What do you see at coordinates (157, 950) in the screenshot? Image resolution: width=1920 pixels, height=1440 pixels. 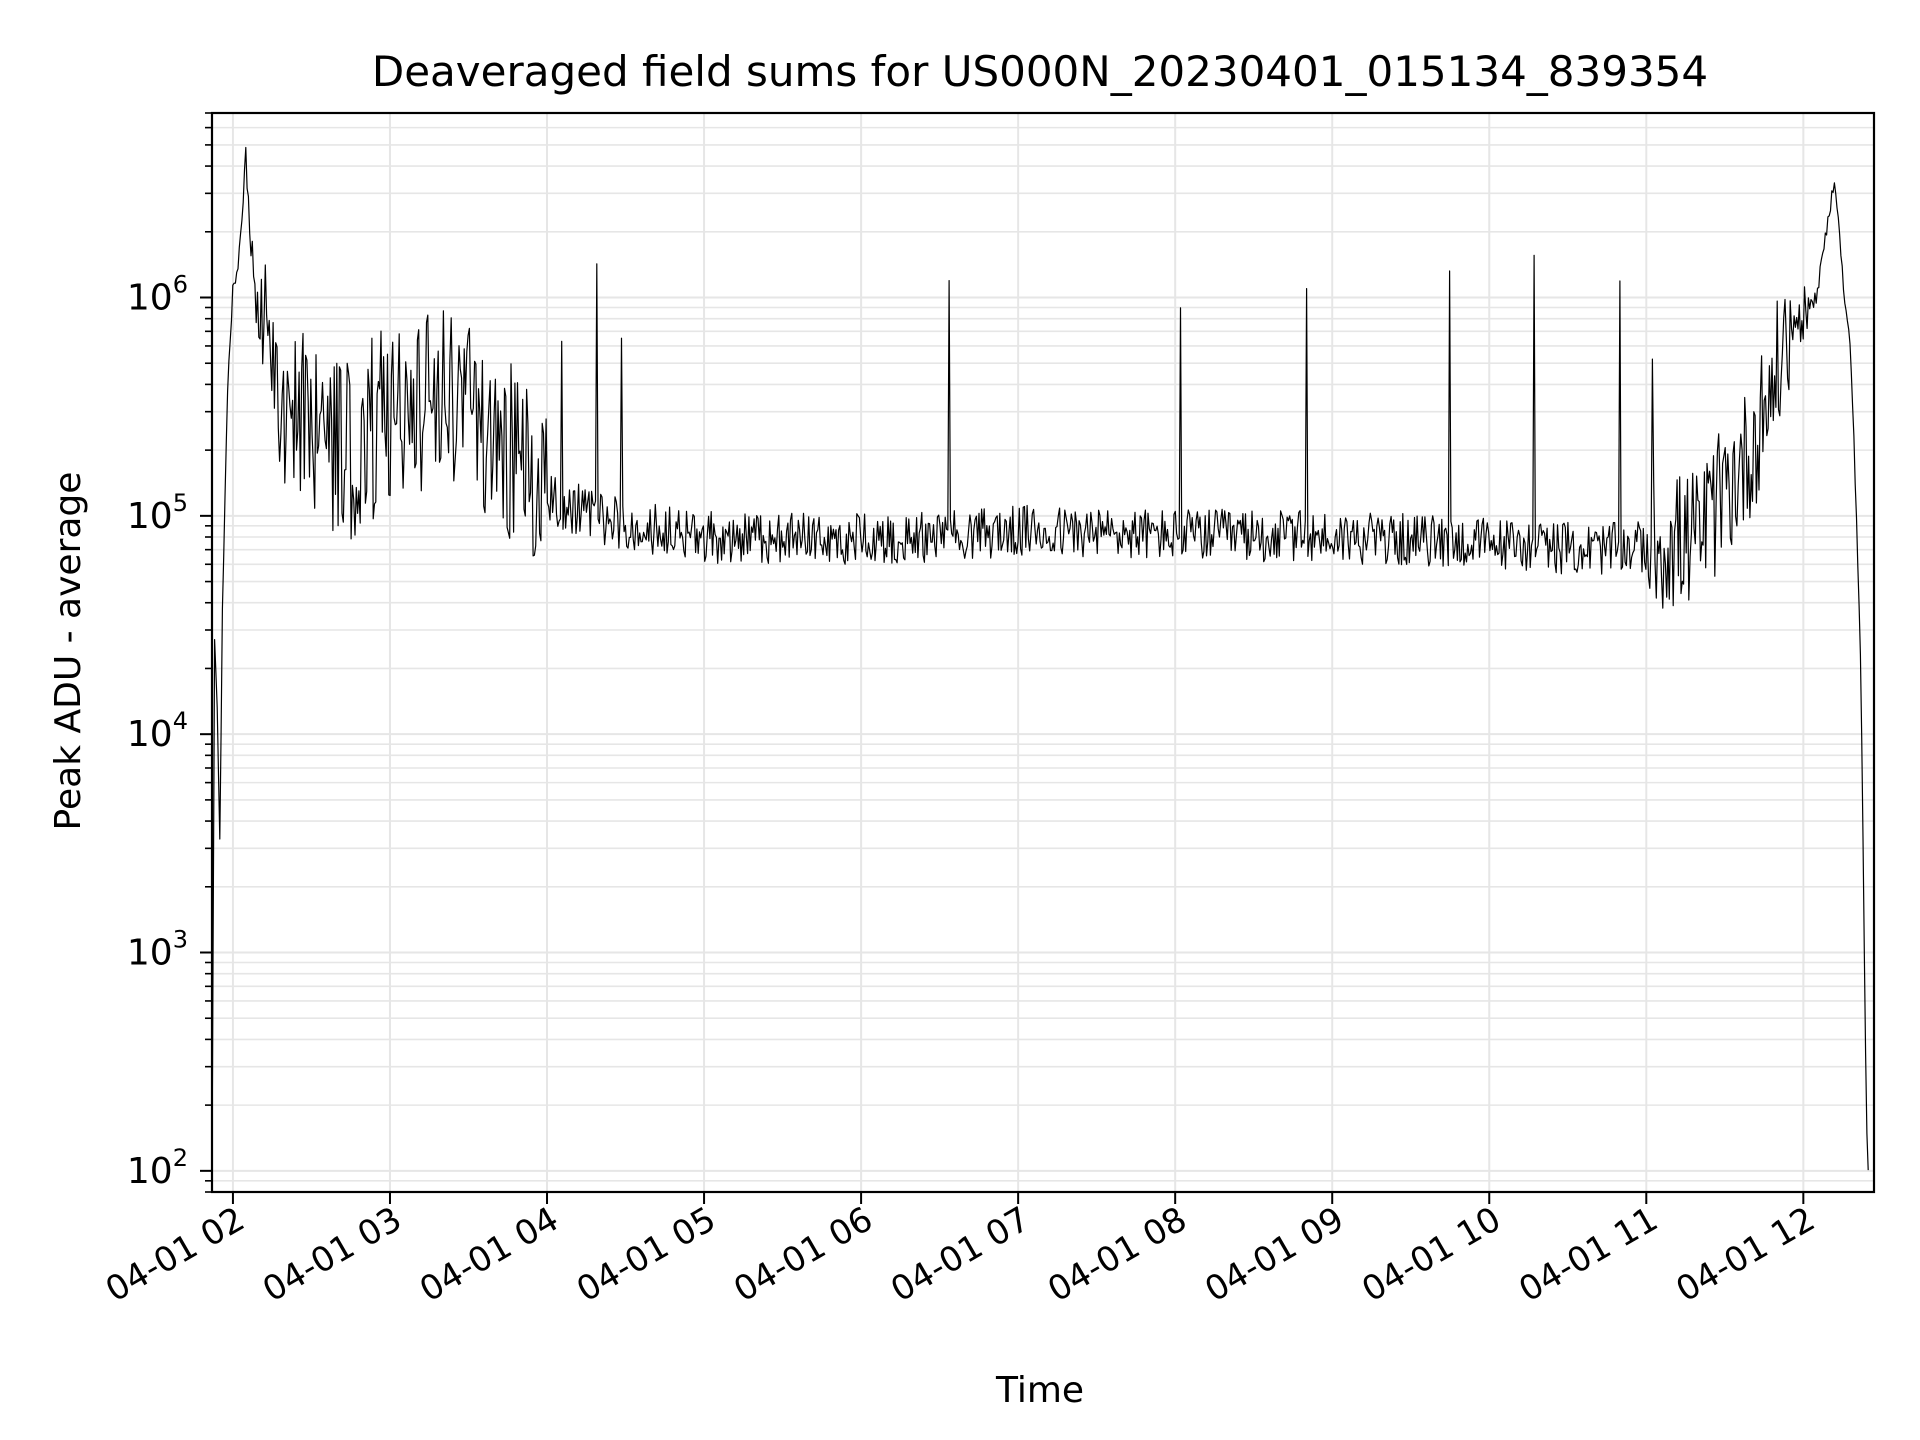 I see `y-tick-label: 10³` at bounding box center [157, 950].